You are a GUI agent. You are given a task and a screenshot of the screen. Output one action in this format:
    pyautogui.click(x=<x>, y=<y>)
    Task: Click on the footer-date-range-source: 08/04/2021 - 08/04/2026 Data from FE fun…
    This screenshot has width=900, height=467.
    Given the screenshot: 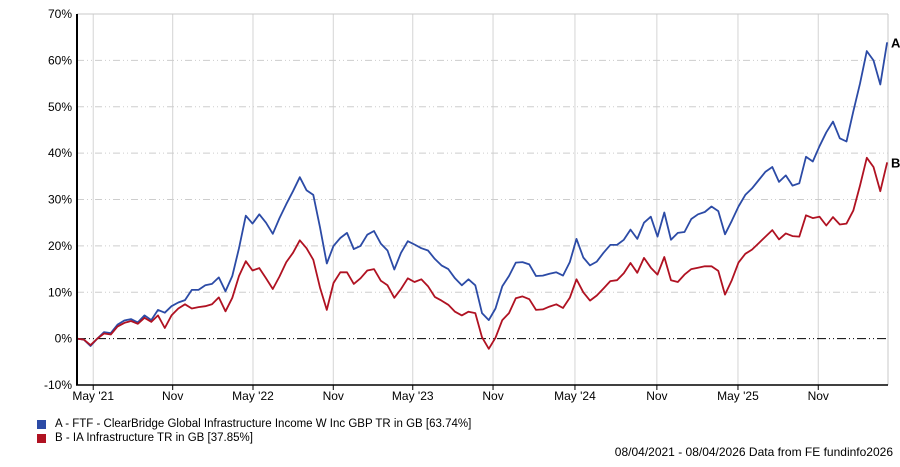 What is the action you would take?
    pyautogui.click(x=753, y=452)
    